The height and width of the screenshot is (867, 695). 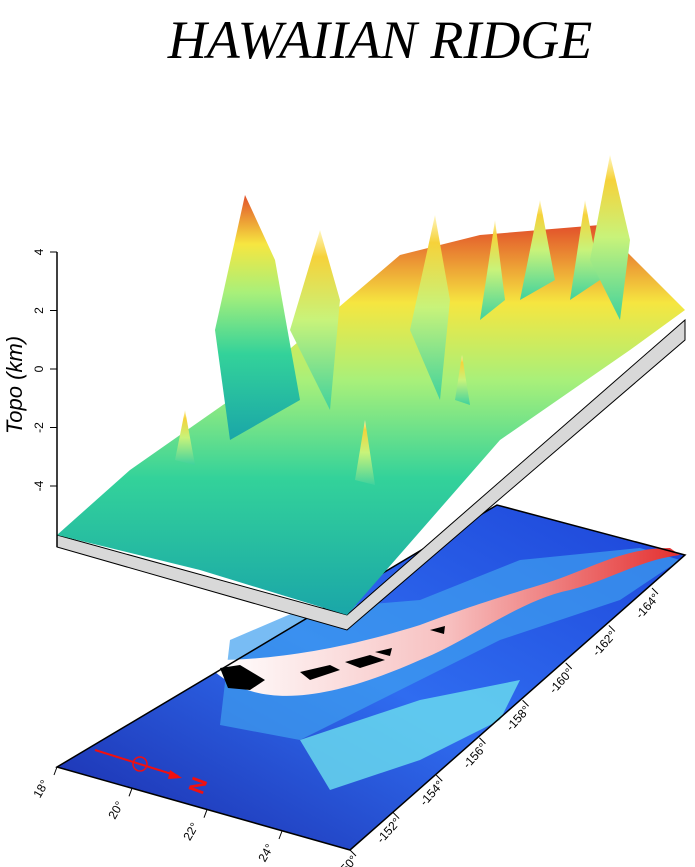 What do you see at coordinates (39, 368) in the screenshot?
I see `z-tick-label: 0` at bounding box center [39, 368].